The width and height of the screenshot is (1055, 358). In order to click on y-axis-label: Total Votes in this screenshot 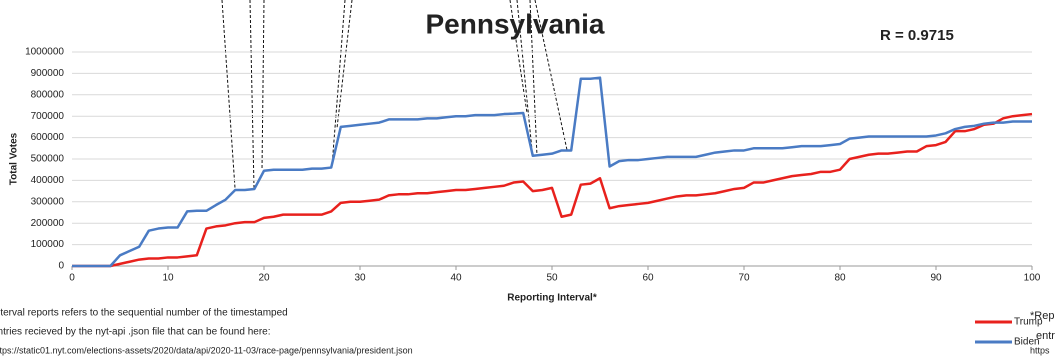, I will do `click(14, 158)`.